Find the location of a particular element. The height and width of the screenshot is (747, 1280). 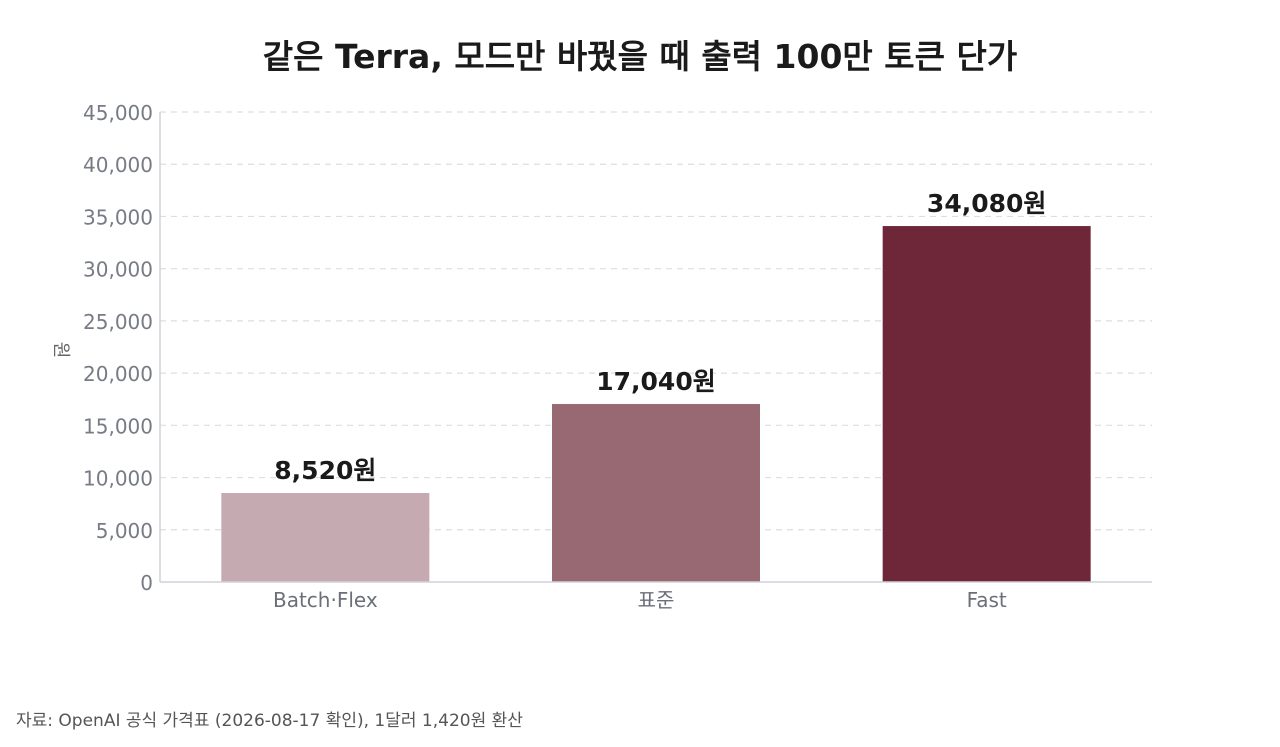

x-tick-label: Batch·Flex is located at coordinates (325, 600).